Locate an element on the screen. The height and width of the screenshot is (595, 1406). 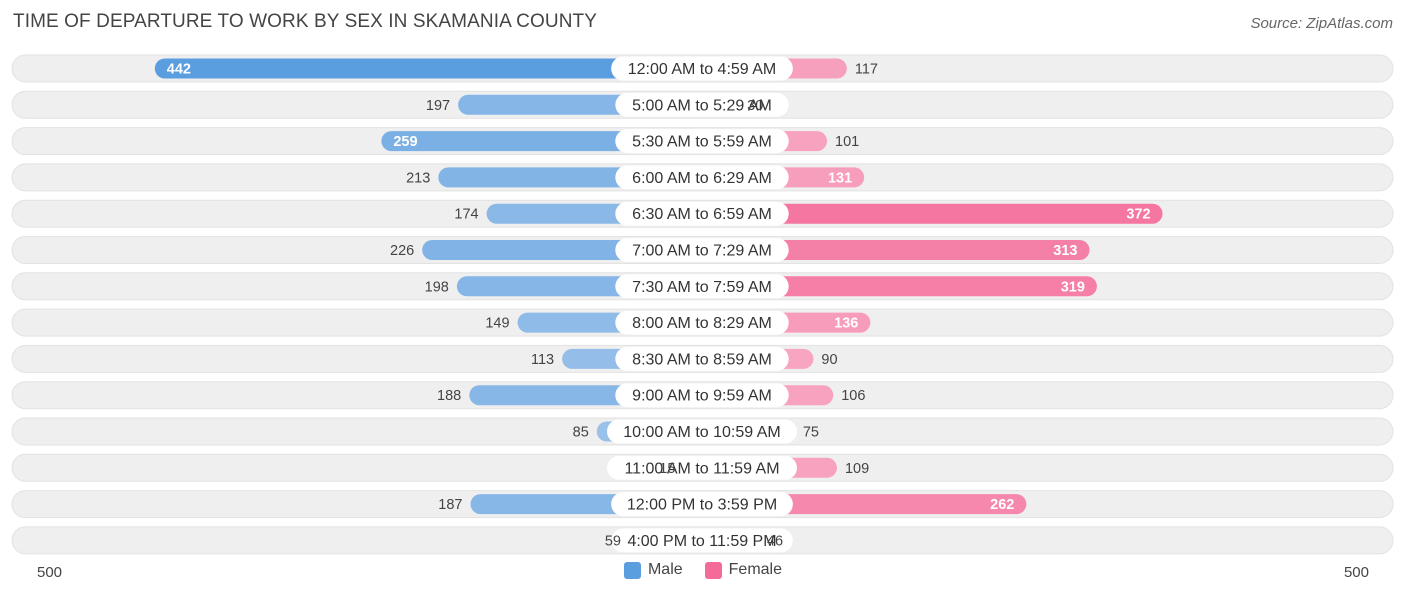
female-value-label: 117 is located at coordinates (866, 70).